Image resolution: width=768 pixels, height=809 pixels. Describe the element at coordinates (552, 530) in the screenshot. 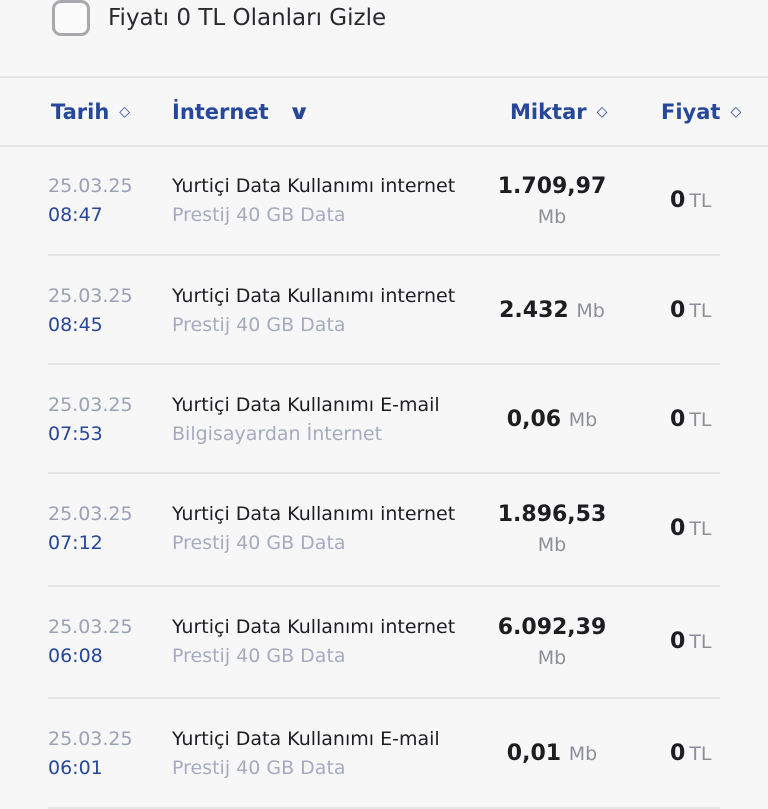

I see `row-amount: 1.896,53 Mb` at that location.